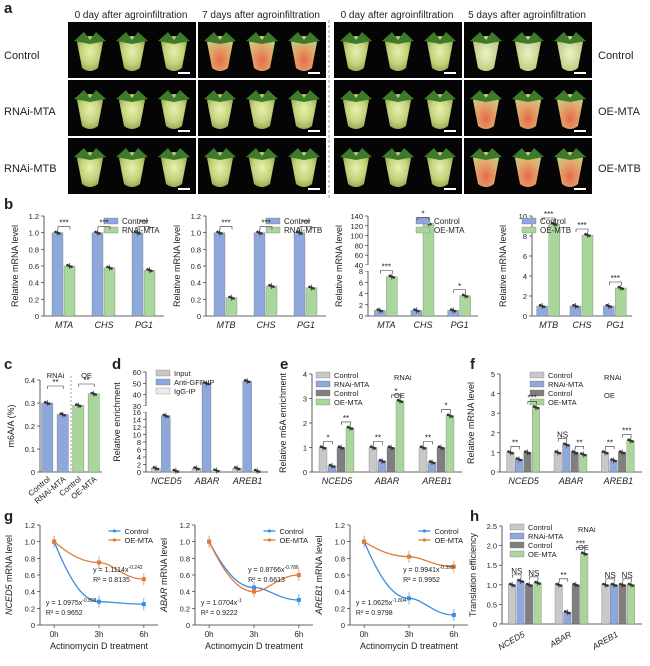  What do you see at coordinates (619, 112) in the screenshot?
I see `row-label-right-2: OE-MTA` at bounding box center [619, 112].